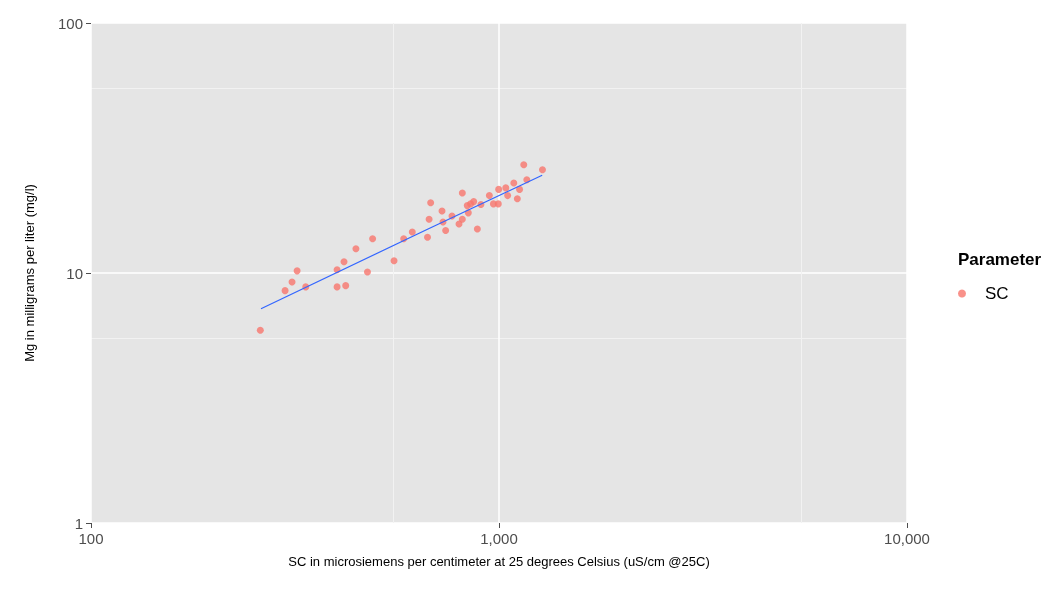 The image size is (1063, 600). Describe the element at coordinates (997, 293) in the screenshot. I see `legend-label: SC` at that location.